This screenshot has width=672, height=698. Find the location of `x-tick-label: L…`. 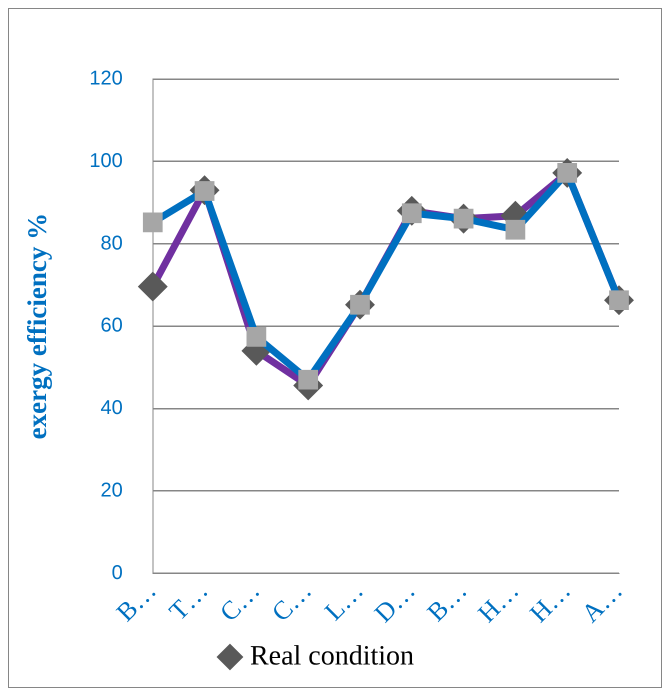

x-tick-label: L… is located at coordinates (344, 601).